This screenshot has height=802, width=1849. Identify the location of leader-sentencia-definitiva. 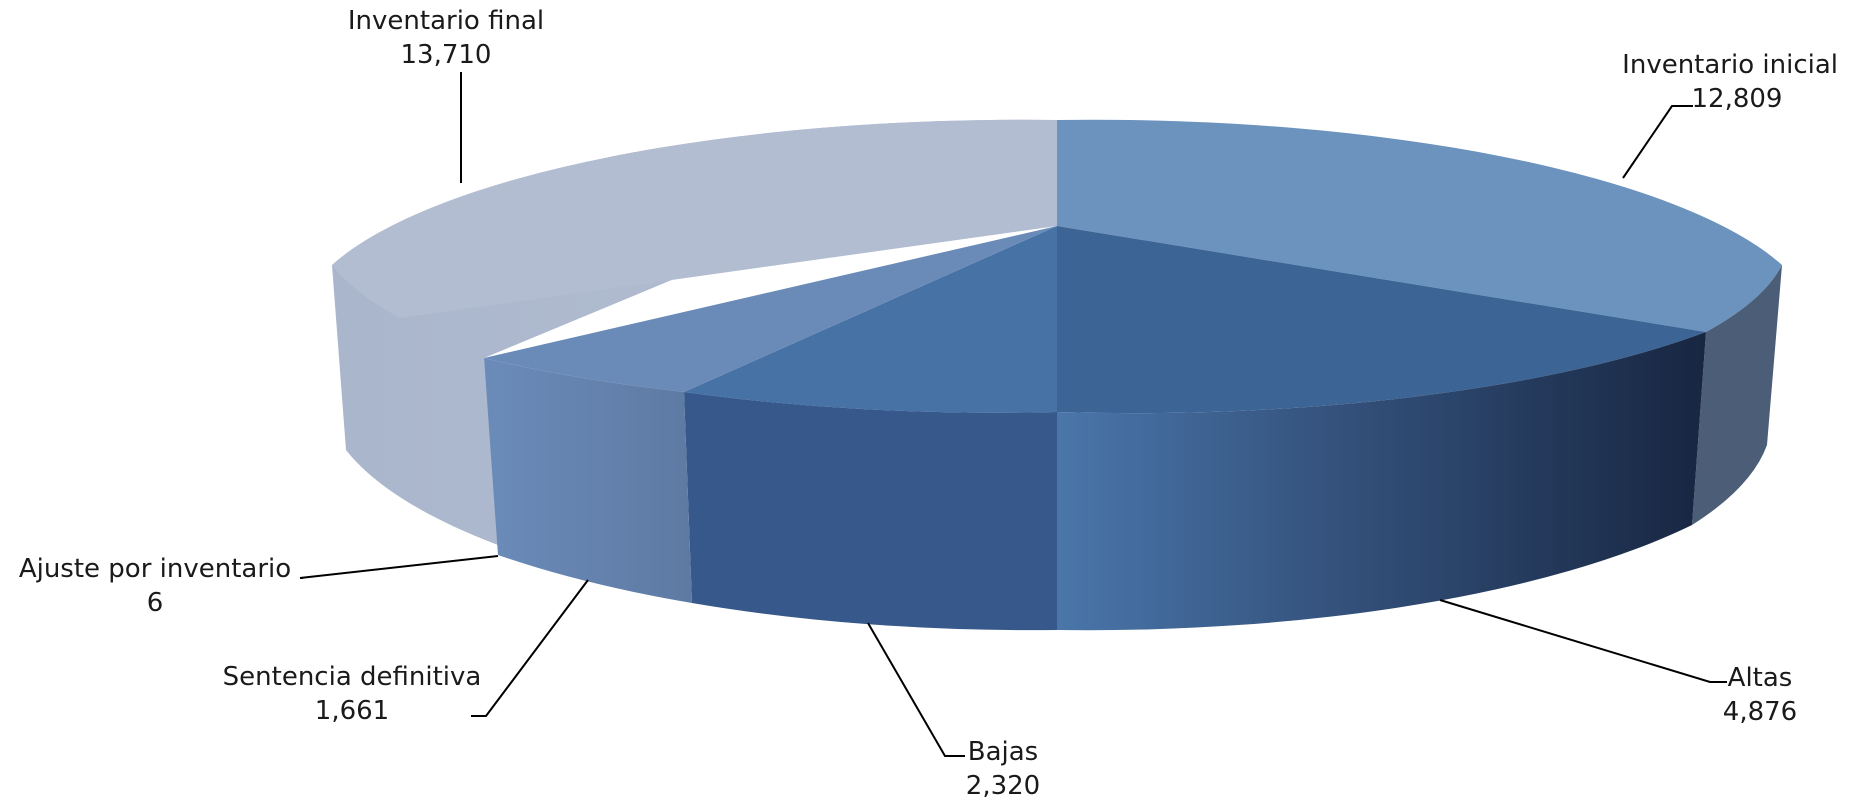
(530, 648).